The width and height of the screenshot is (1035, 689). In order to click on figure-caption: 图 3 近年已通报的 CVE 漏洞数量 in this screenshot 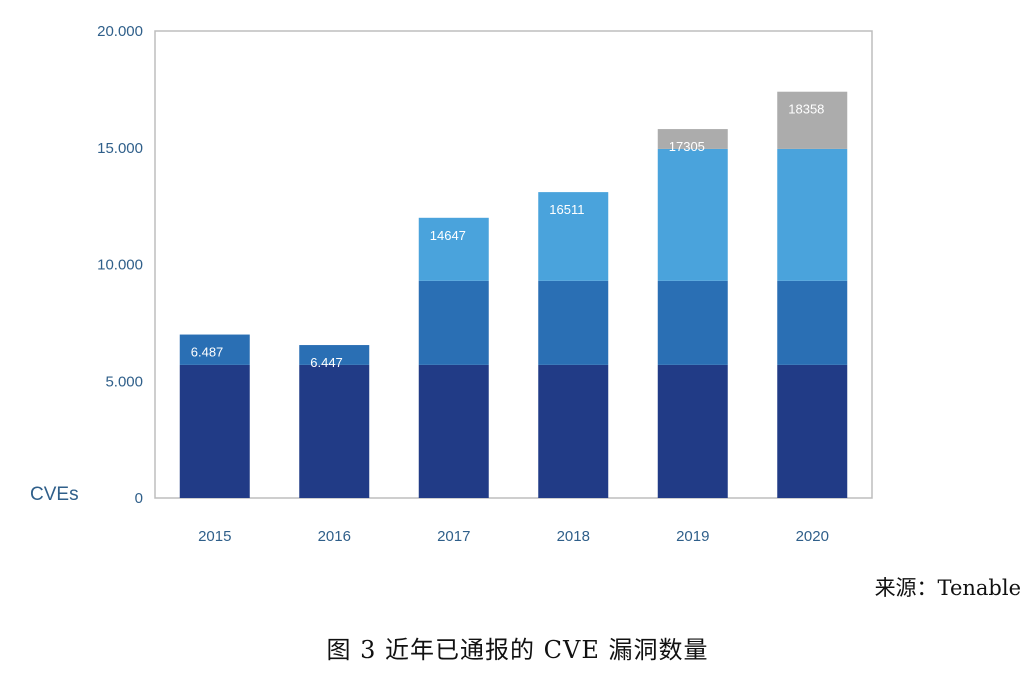, I will do `click(517, 650)`.